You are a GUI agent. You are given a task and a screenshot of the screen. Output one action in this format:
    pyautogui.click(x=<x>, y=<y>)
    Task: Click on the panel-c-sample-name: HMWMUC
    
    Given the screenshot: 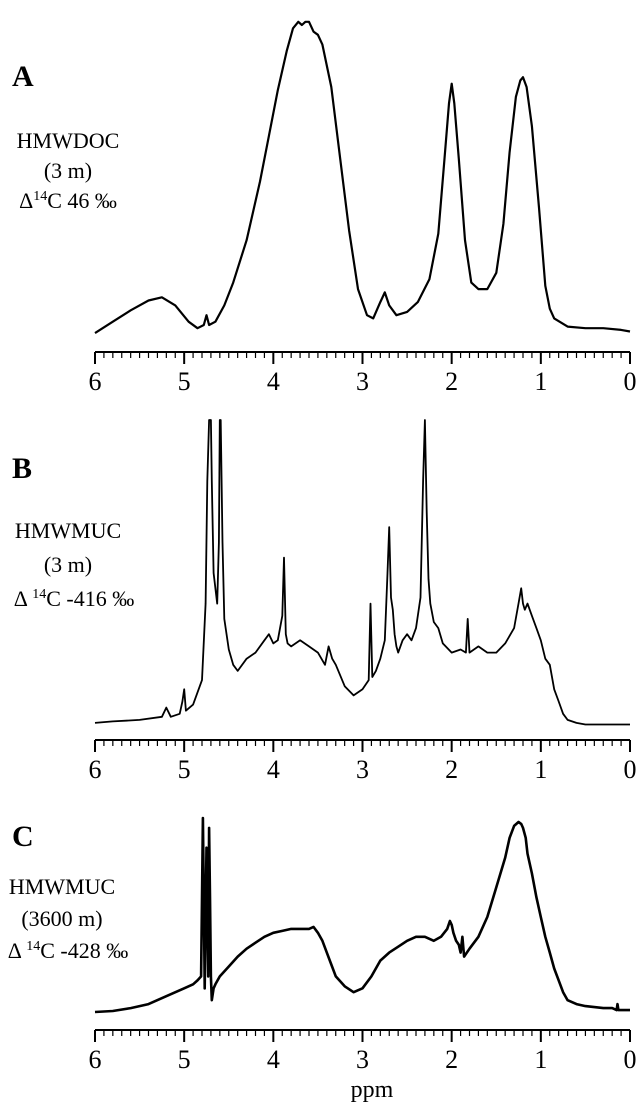 What is the action you would take?
    pyautogui.click(x=62, y=886)
    